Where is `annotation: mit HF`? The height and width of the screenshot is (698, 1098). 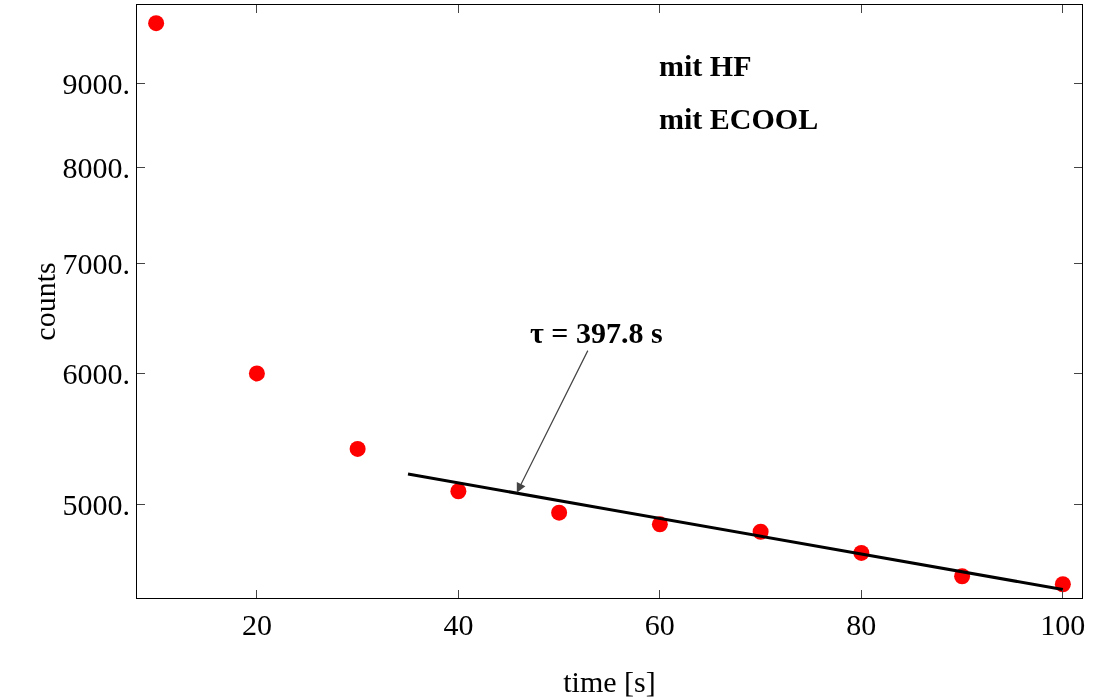
annotation: mit HF is located at coordinates (705, 65).